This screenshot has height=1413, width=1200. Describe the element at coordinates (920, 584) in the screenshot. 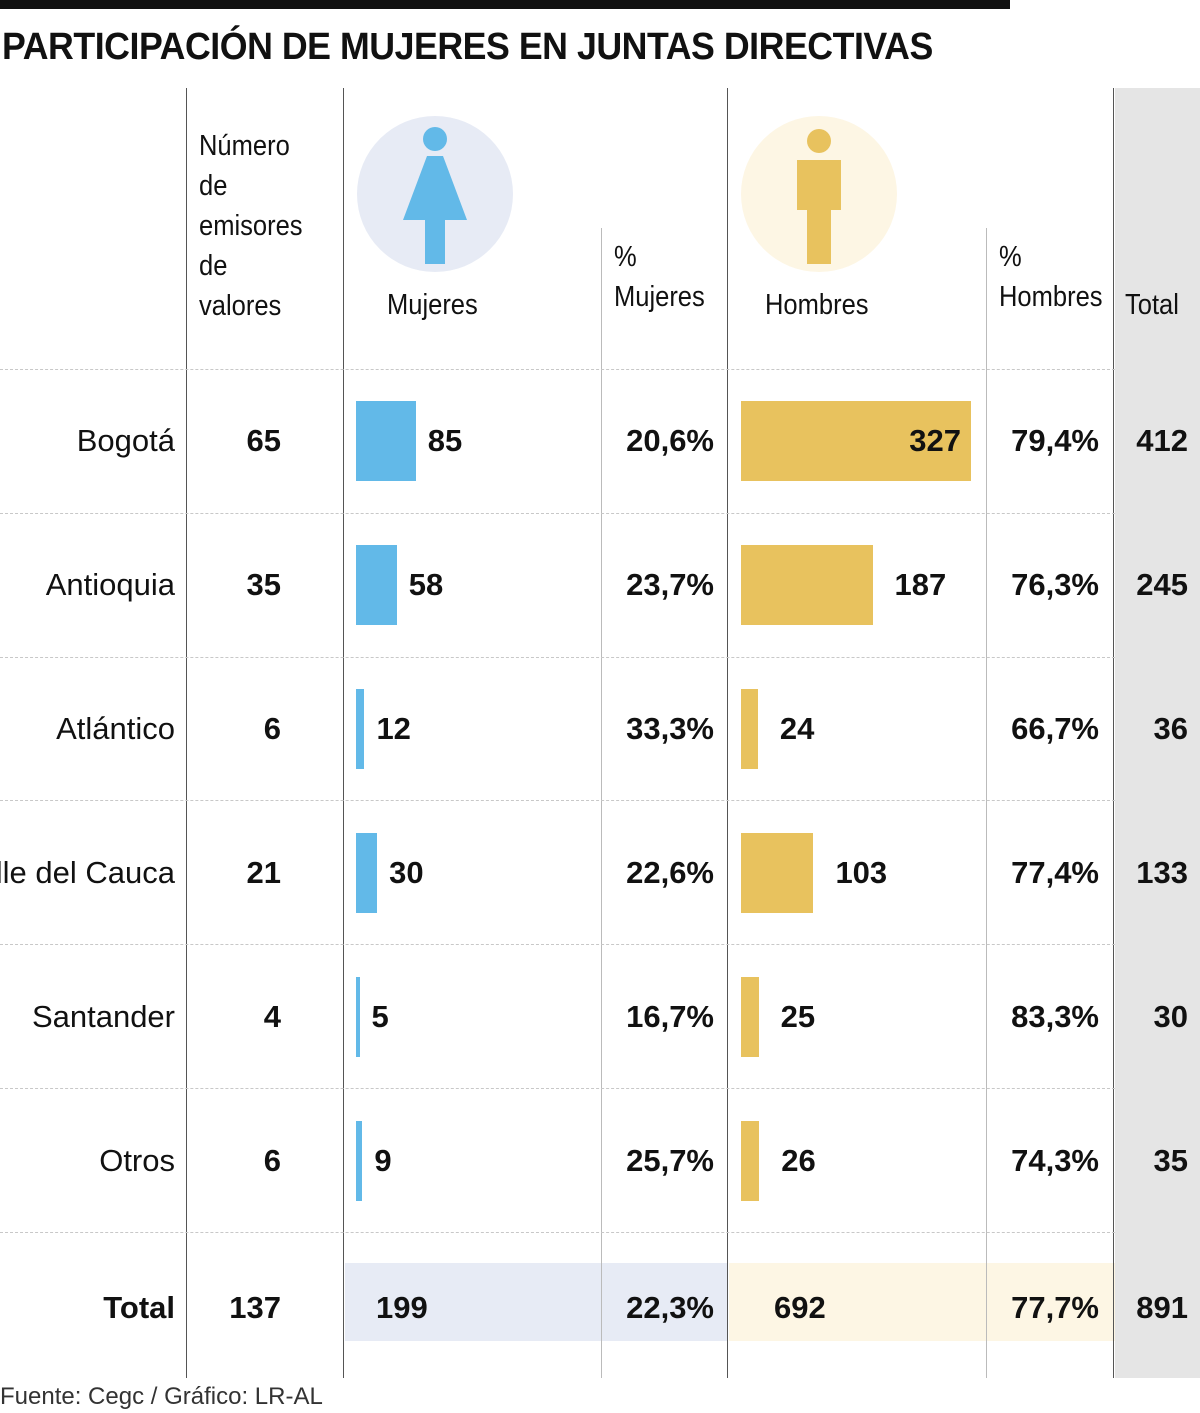

I see `men-value: 187` at that location.